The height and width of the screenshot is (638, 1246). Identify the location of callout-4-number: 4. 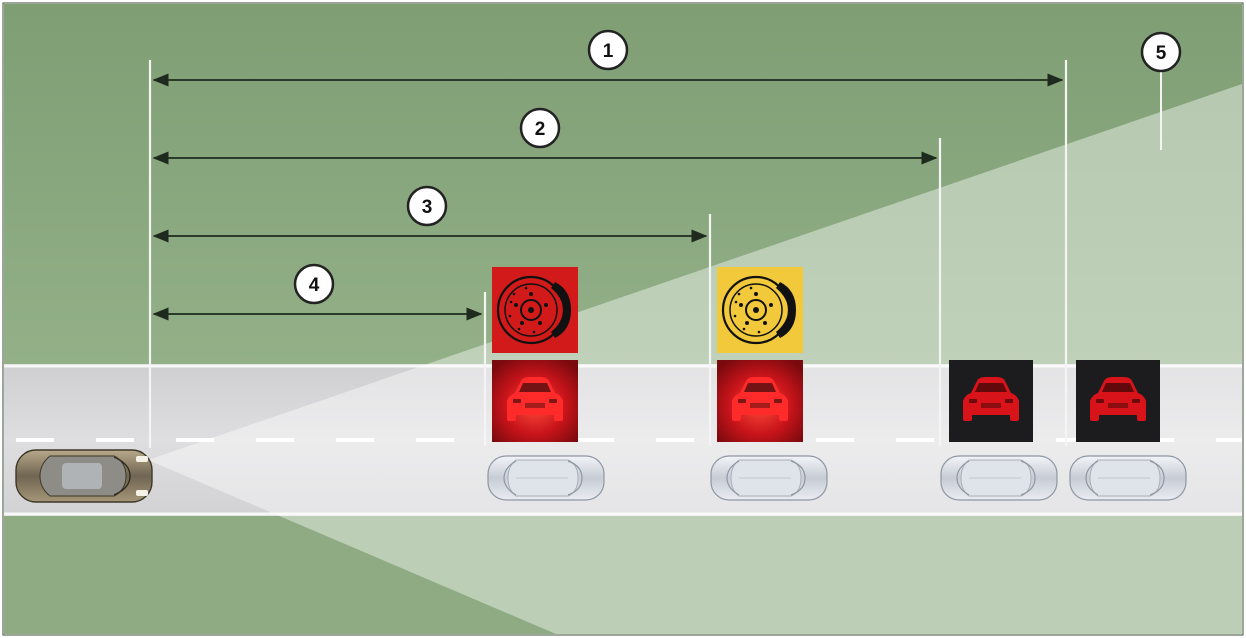
(314, 285).